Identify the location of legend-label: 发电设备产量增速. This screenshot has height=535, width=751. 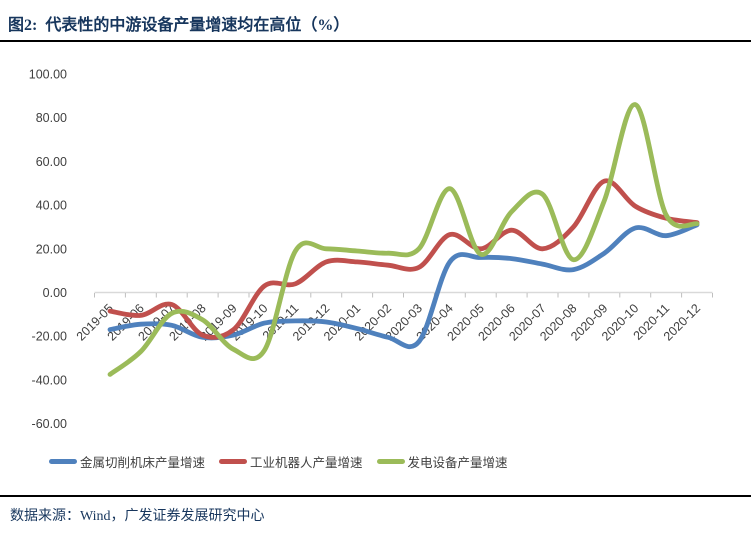
(457, 463).